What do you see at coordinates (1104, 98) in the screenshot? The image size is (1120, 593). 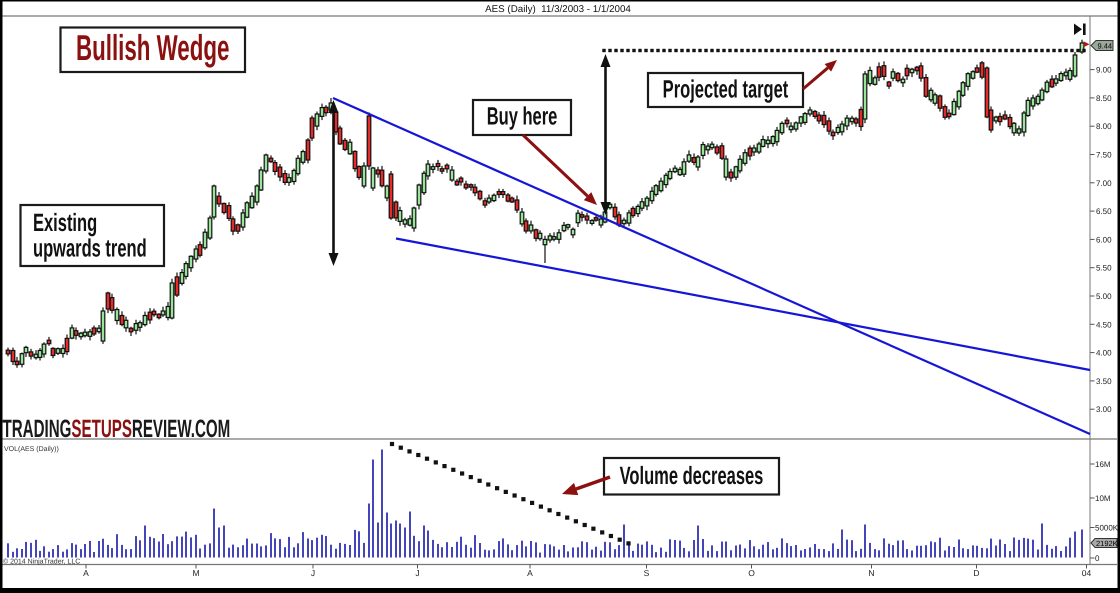 I see `svg-text: 8.50` at bounding box center [1104, 98].